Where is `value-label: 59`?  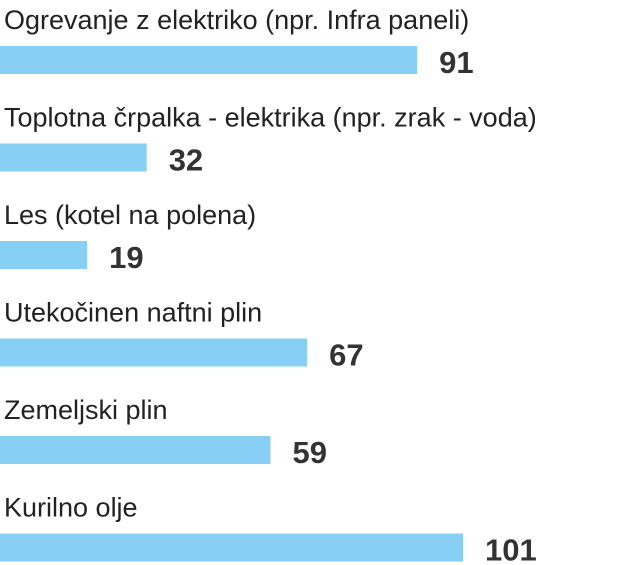 value-label: 59 is located at coordinates (309, 452).